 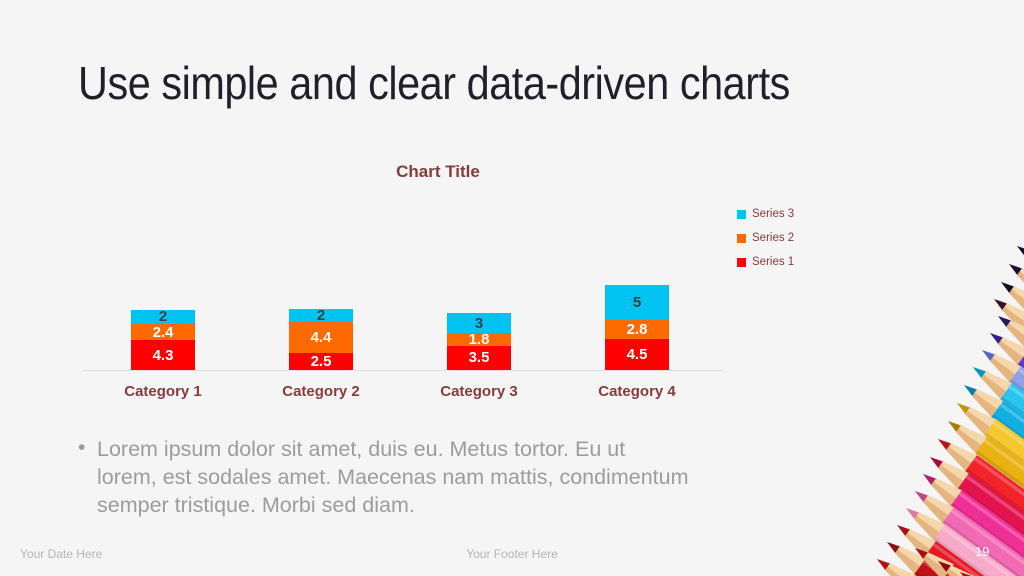 I want to click on bar-segment-series-1-cat1: 4.3, so click(x=163, y=355).